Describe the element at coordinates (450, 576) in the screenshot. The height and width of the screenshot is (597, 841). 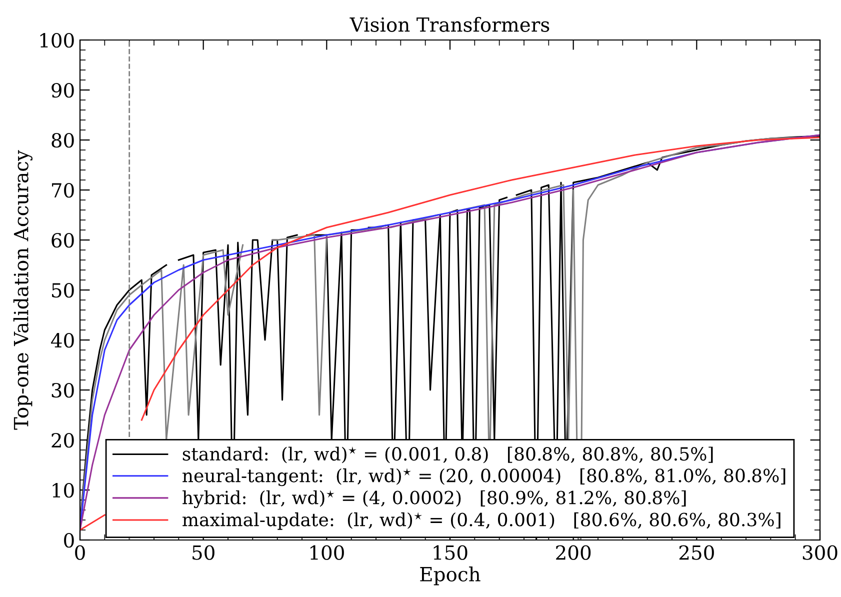
I see `x-axis-title: Epoch` at that location.